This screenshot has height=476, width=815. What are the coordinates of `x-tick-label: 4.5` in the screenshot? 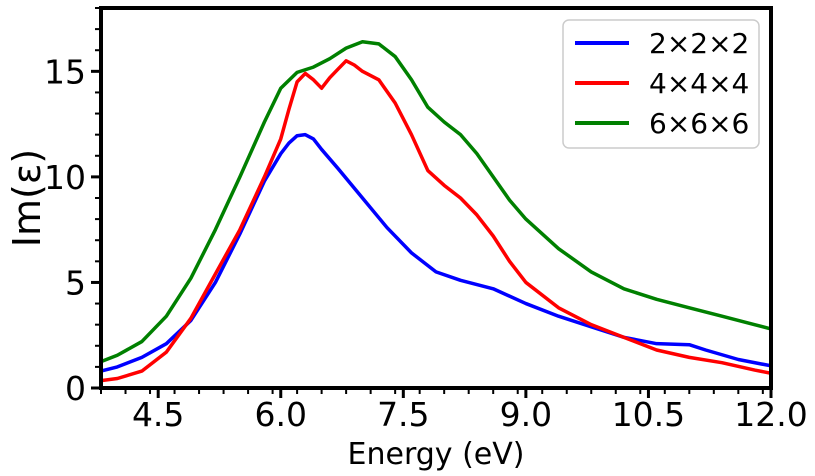 It's located at (158, 414).